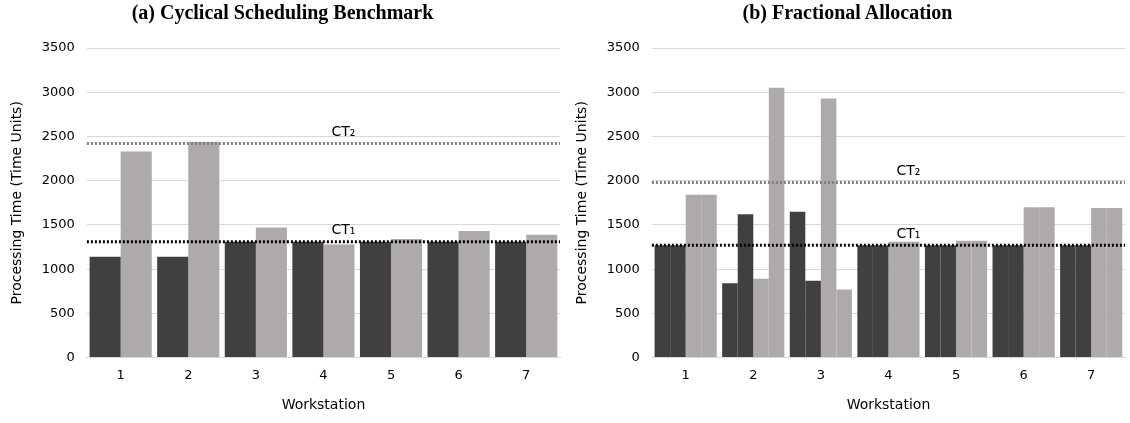 Image resolution: width=1130 pixels, height=423 pixels. I want to click on chart-title: (b) Fractional Allocation, so click(847, 13).